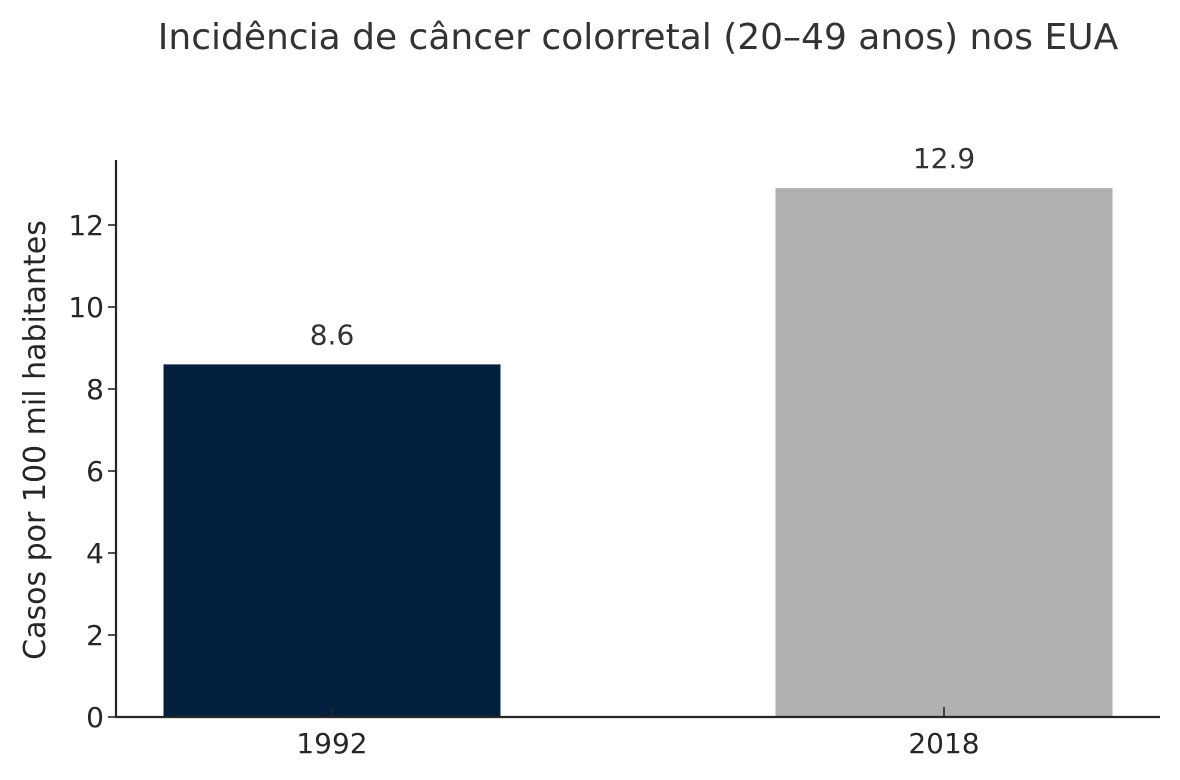  Describe the element at coordinates (332, 540) in the screenshot. I see `bar-1992` at that location.